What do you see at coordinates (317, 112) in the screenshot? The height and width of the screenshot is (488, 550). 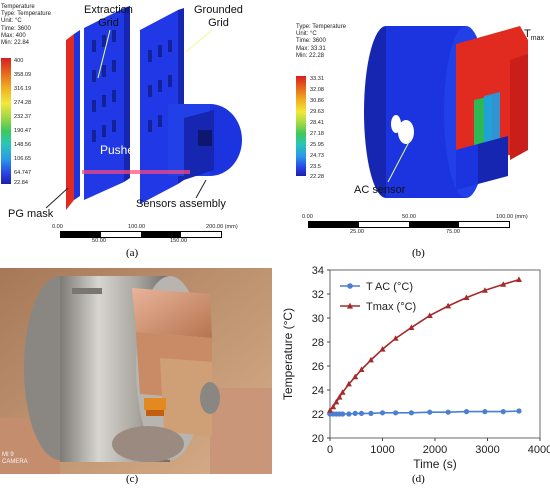 I see `legend-label: 29.63` at bounding box center [317, 112].